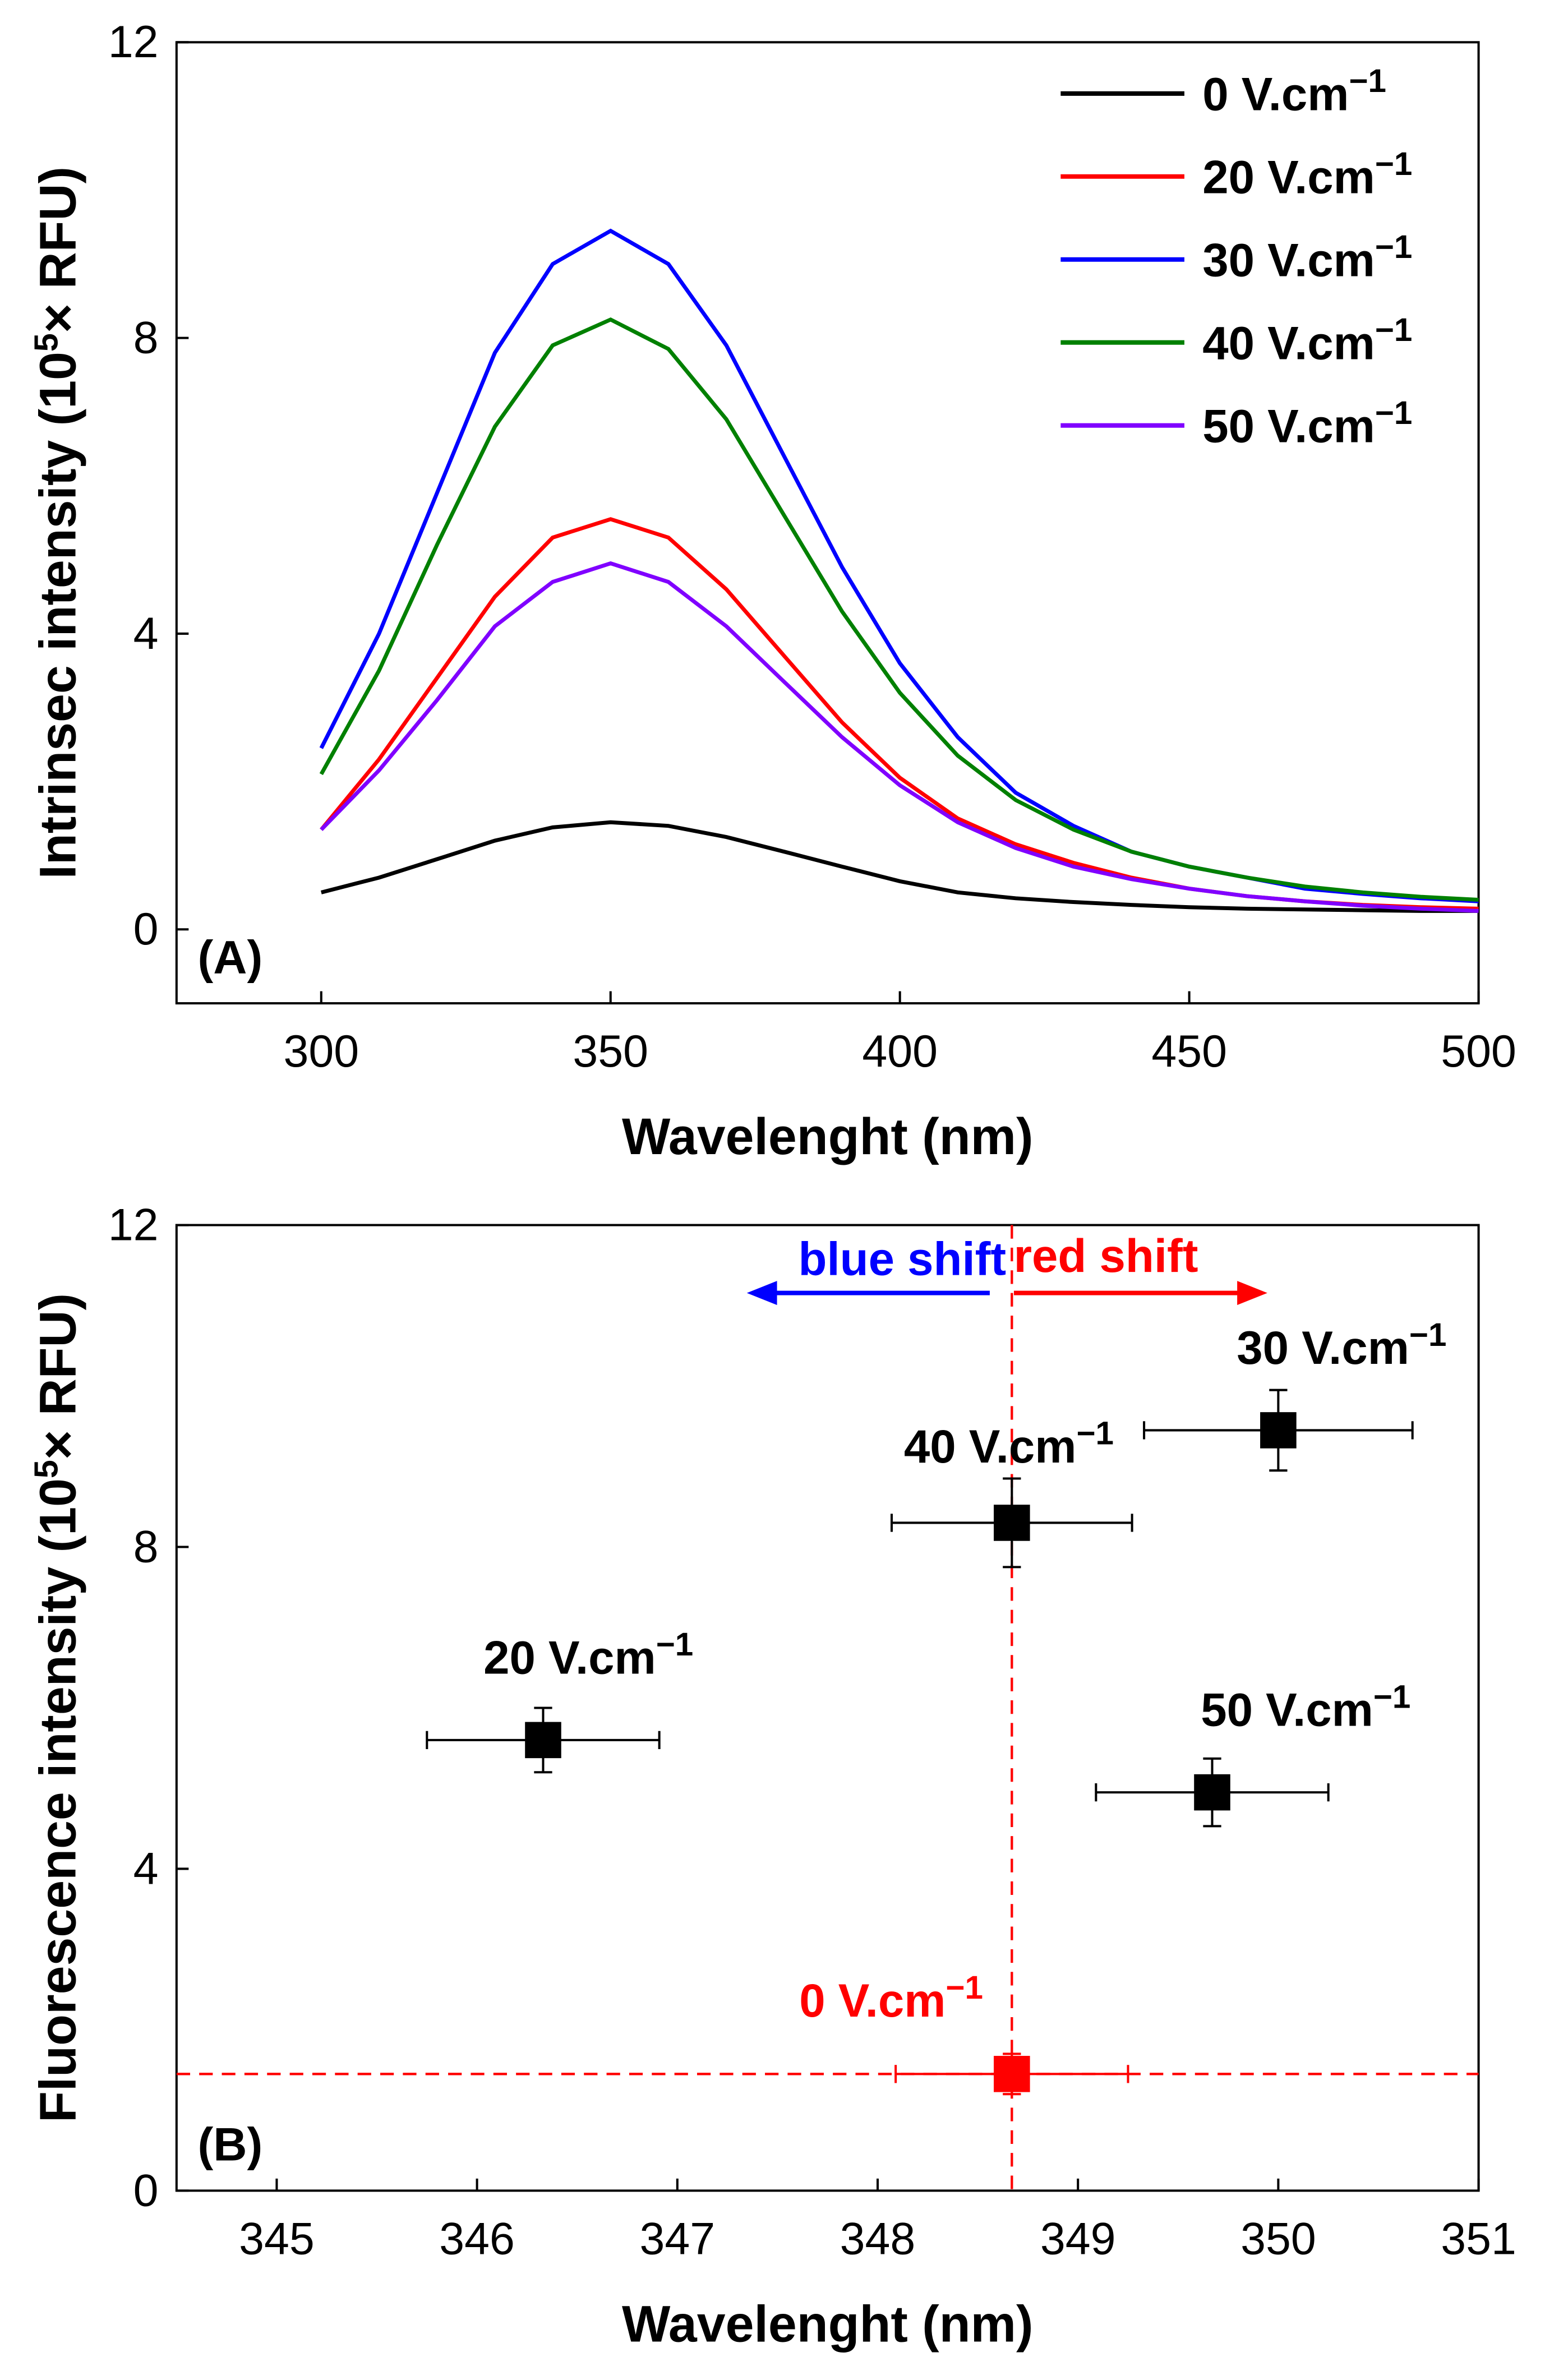 The width and height of the screenshot is (1545, 2380). Describe the element at coordinates (1106, 1256) in the screenshot. I see `red-shift-label: red shift` at that location.